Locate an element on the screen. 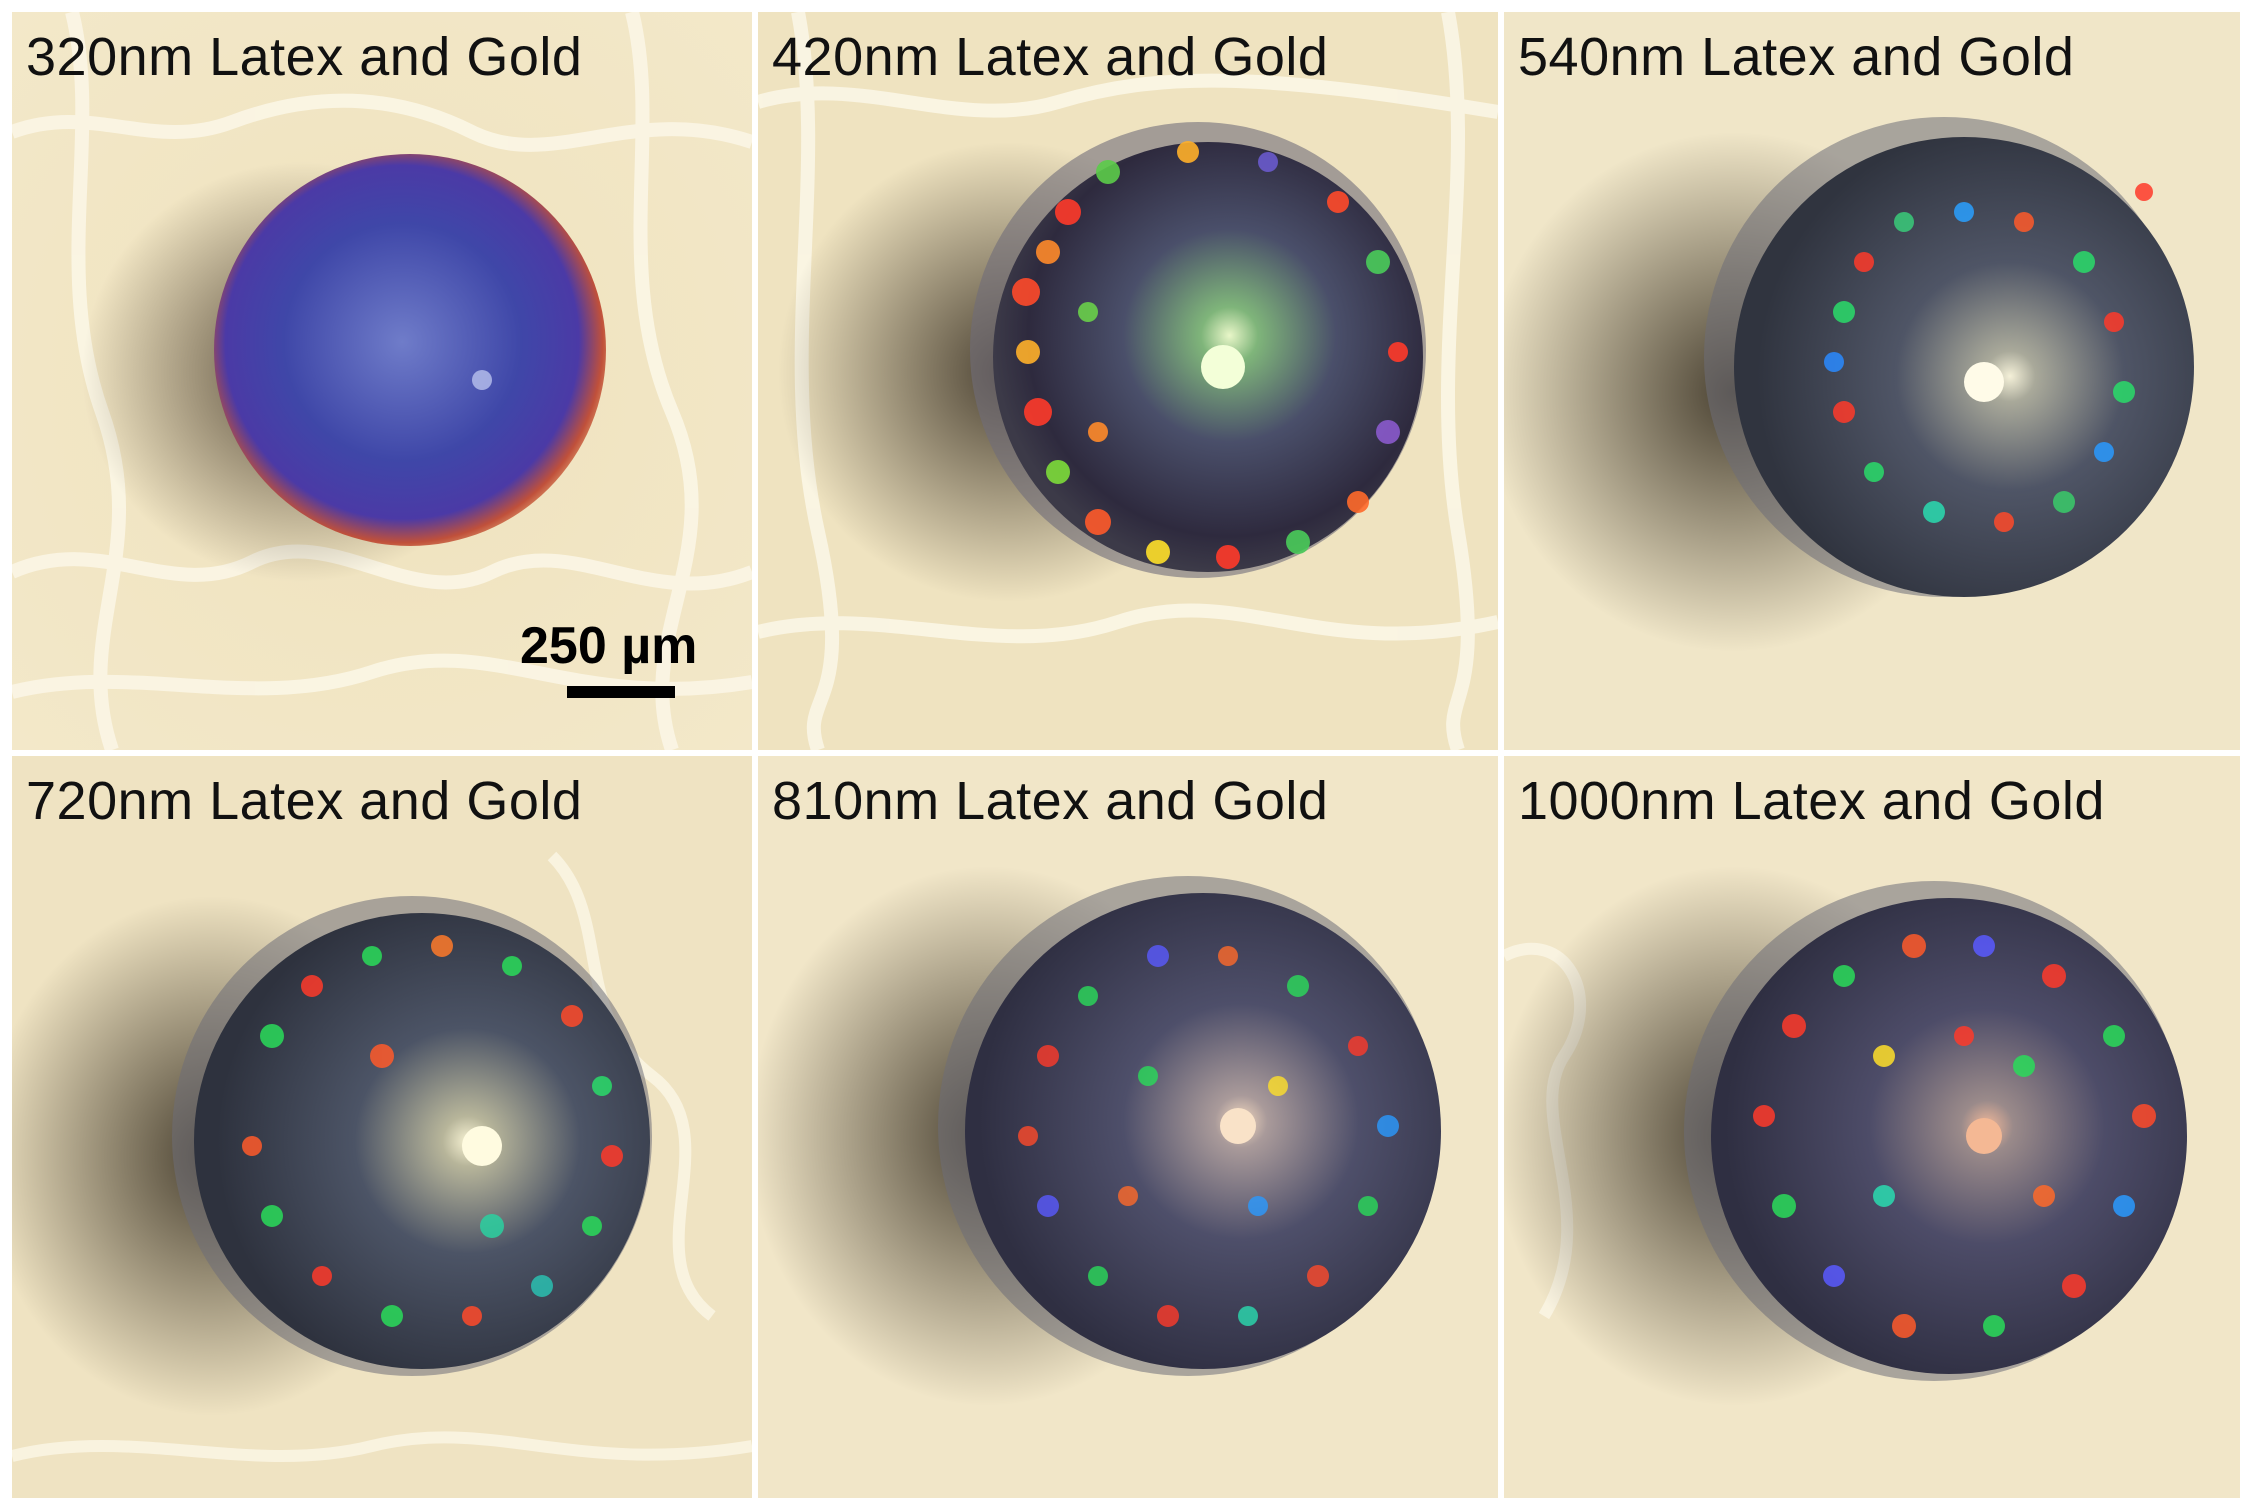 The width and height of the screenshot is (2252, 1509). panel-label: 320nm Latex and Gold is located at coordinates (304, 57).